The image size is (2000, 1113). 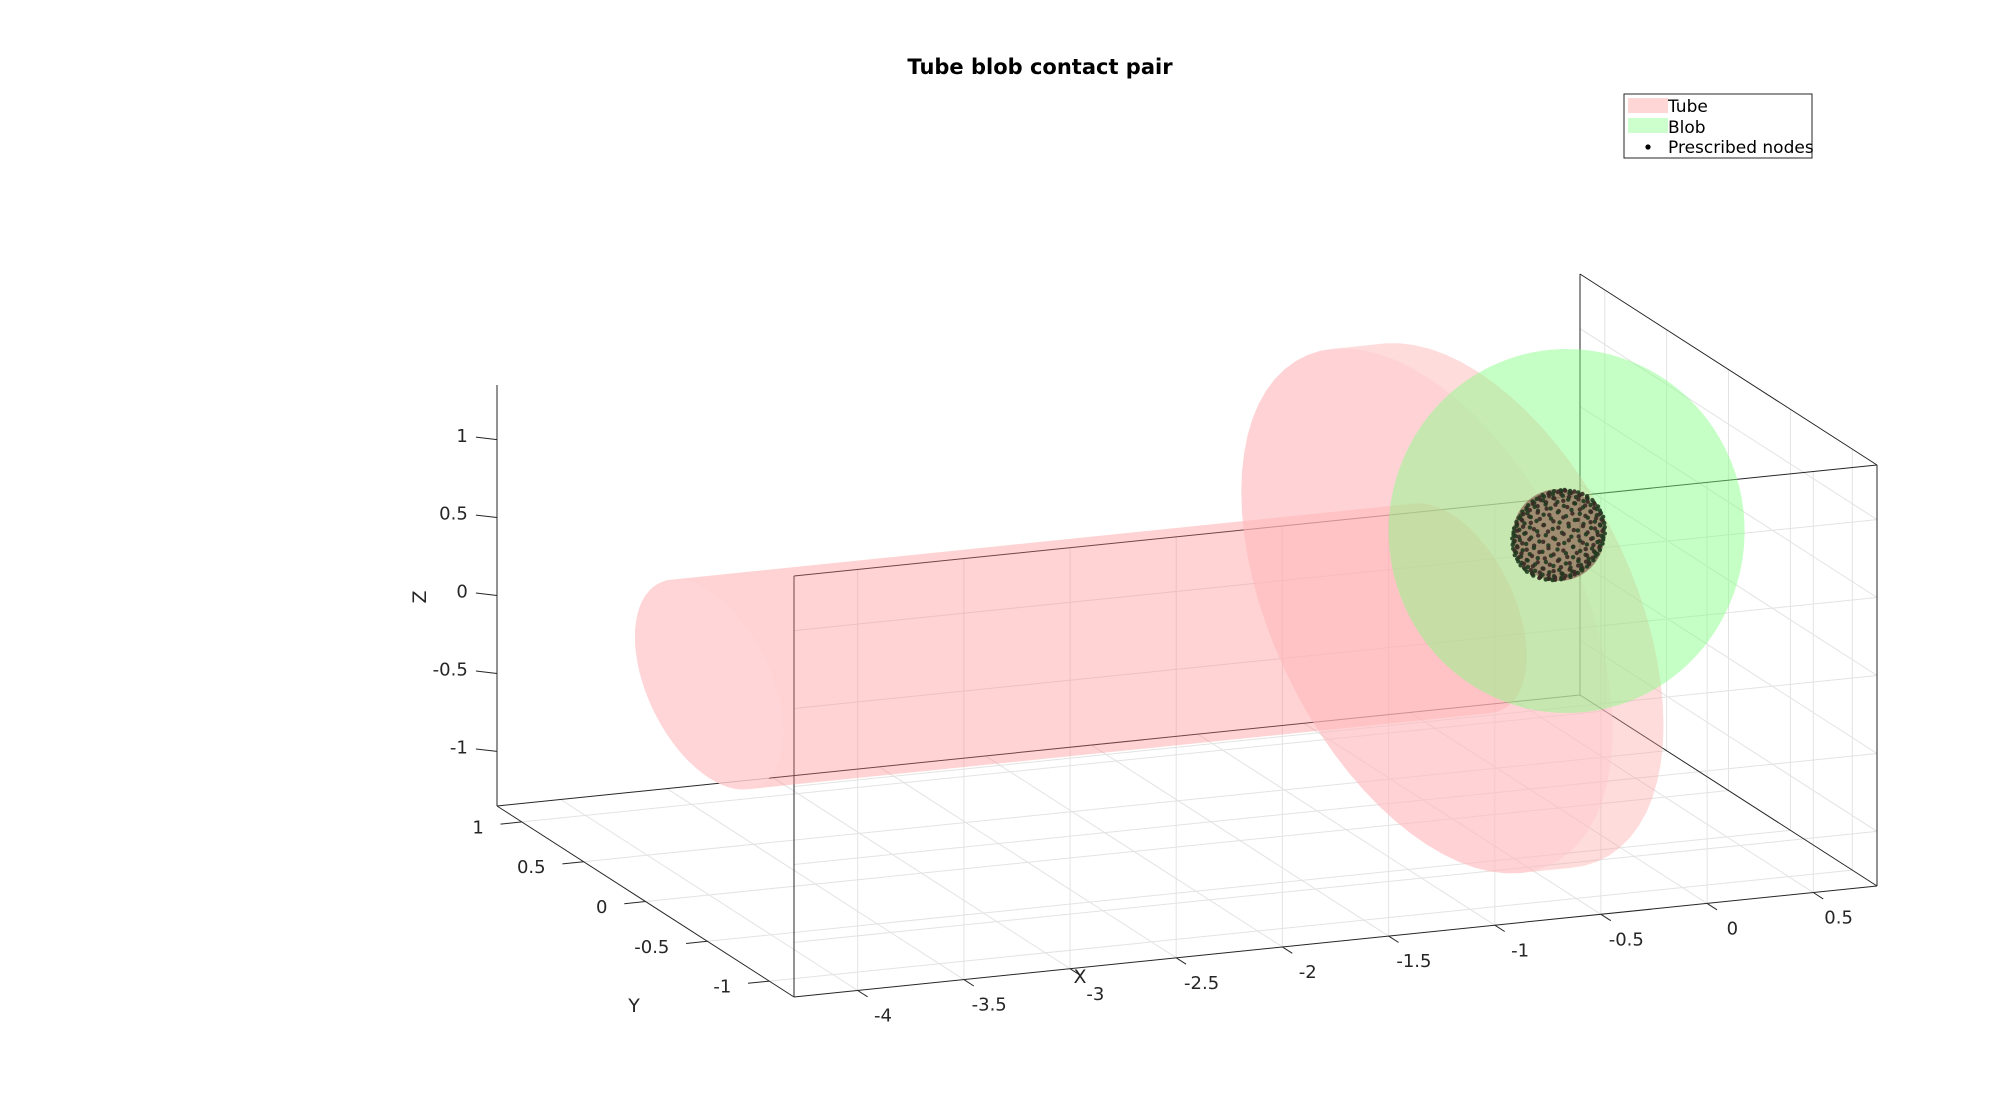 What do you see at coordinates (461, 436) in the screenshot?
I see `z-tick-label: 1` at bounding box center [461, 436].